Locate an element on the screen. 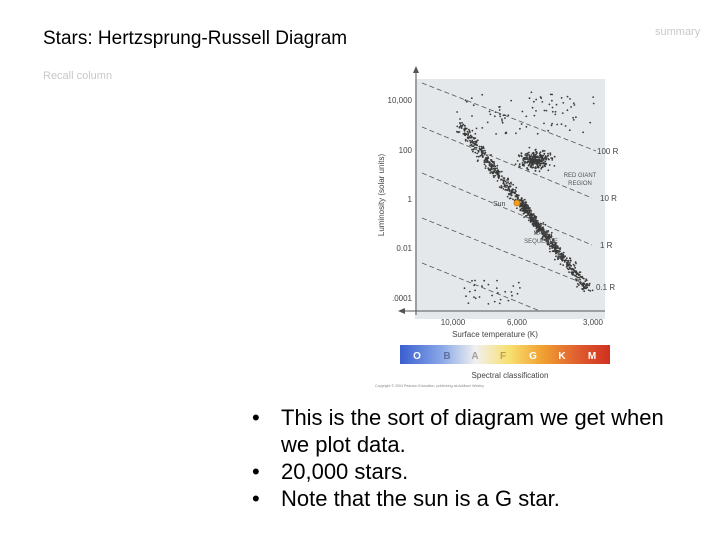  main-sequence-label: MAIN is located at coordinates (541, 234).